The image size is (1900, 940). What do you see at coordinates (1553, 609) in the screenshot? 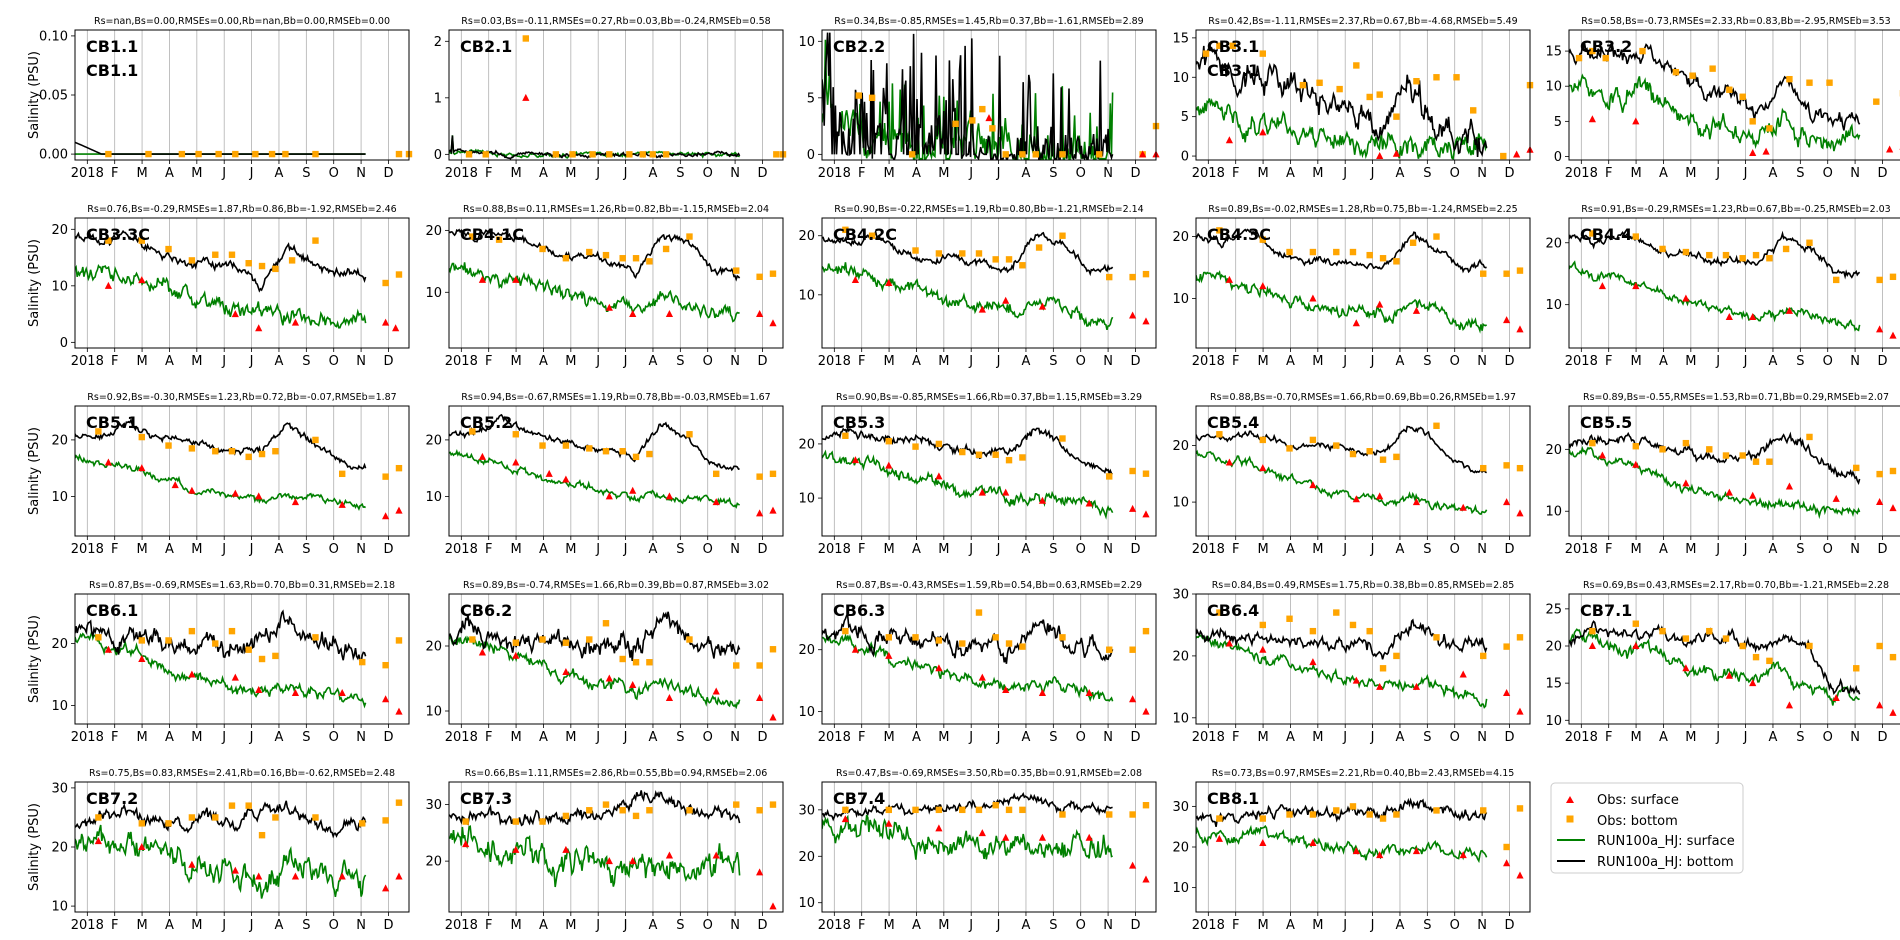
I see `y-tick-label: 25` at bounding box center [1553, 609].